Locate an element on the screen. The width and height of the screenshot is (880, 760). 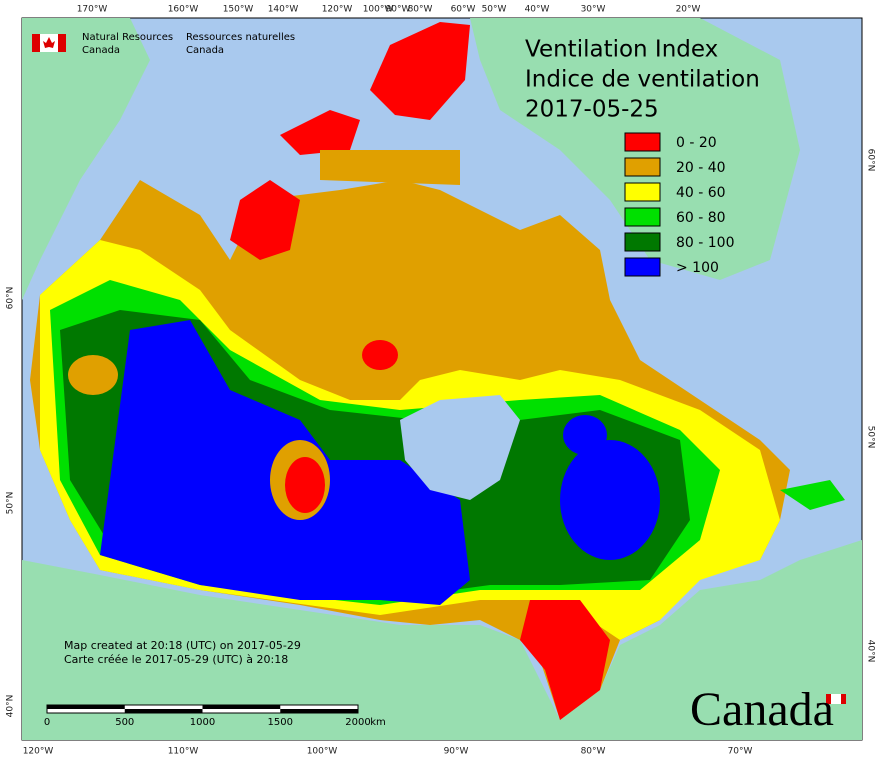
scale-unit: km is located at coordinates (378, 722).